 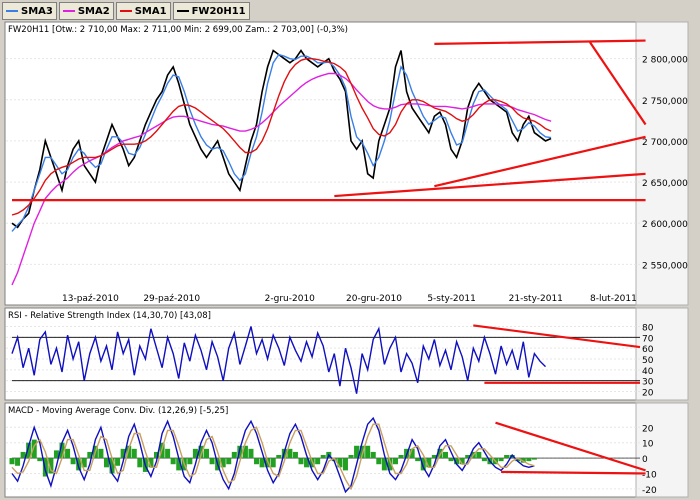 I want to click on y-tick-label: 50, so click(x=648, y=361).